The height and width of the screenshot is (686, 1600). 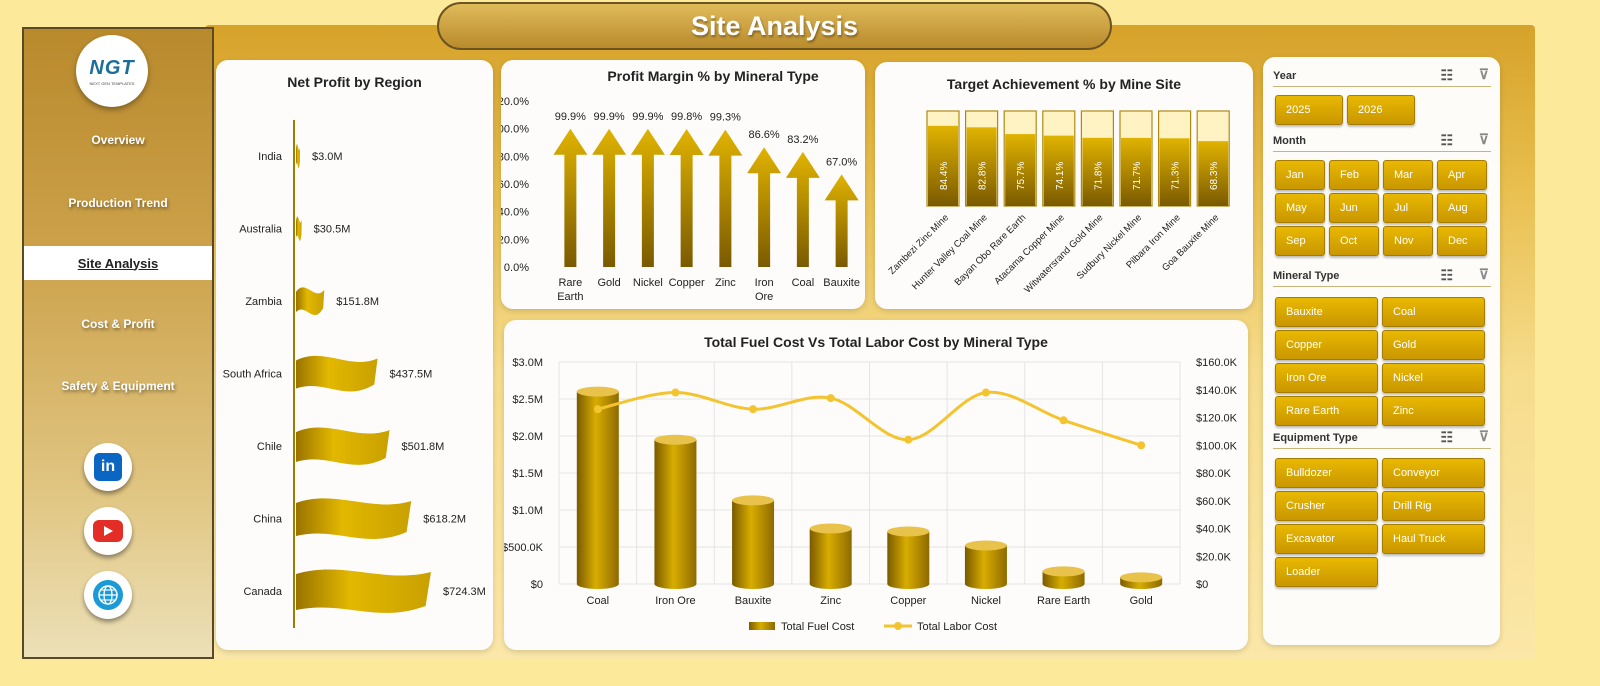 I want to click on sidebar-item-overview: Overview, so click(x=118, y=140).